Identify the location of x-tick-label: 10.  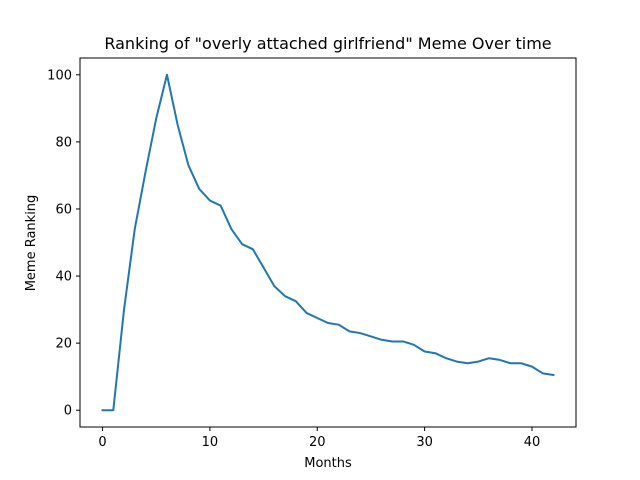
(210, 442).